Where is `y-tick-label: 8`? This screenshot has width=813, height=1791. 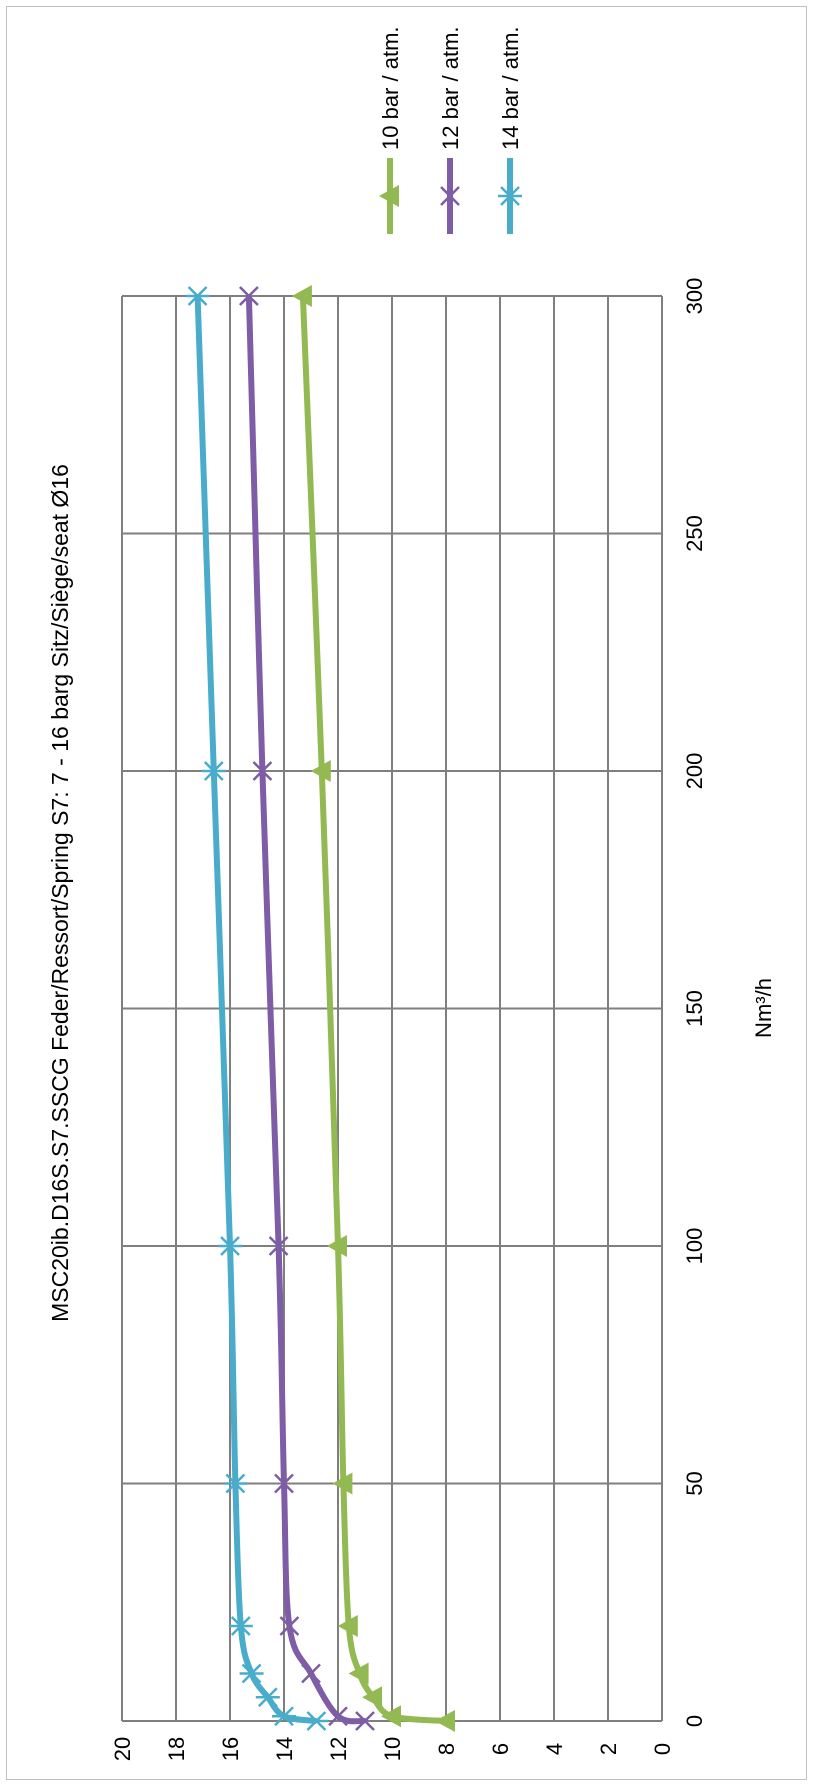
y-tick-label: 8 is located at coordinates (446, 1749).